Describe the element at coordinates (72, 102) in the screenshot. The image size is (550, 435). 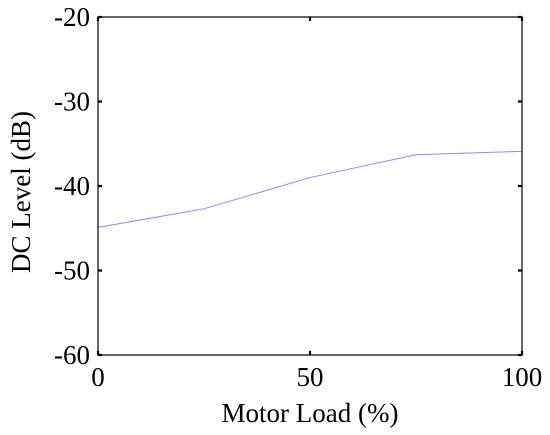
I see `y-tick-label: -30` at that location.